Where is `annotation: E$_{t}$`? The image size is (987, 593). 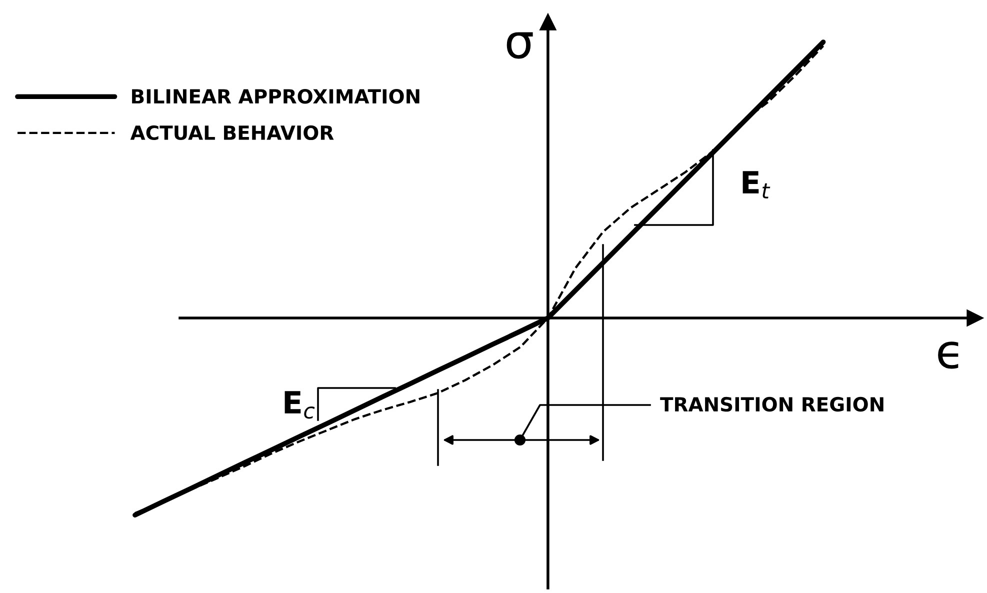 annotation: E$_{t}$ is located at coordinates (756, 184).